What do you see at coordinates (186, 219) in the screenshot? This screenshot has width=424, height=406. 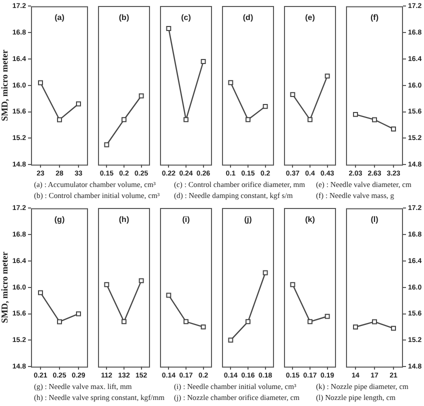 I see `text: (i)` at bounding box center [186, 219].